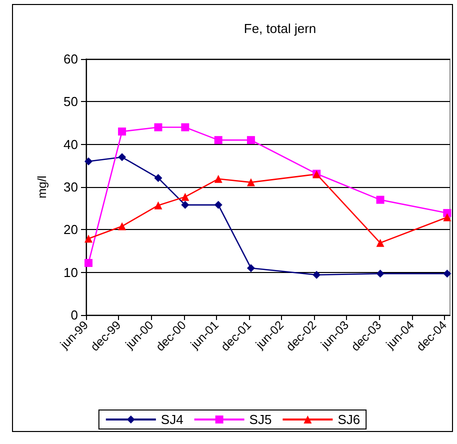  What do you see at coordinates (71, 144) in the screenshot?
I see `y-tick-label: 40` at bounding box center [71, 144].